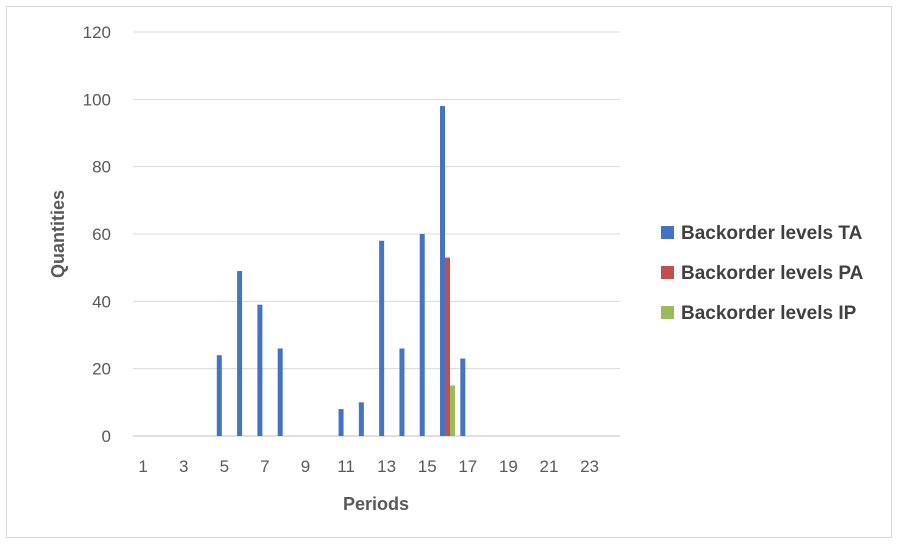  What do you see at coordinates (368, 466) in the screenshot?
I see `x-tick-labels: 1 3 5 7 9 11 13 15 17 19 21 23` at bounding box center [368, 466].